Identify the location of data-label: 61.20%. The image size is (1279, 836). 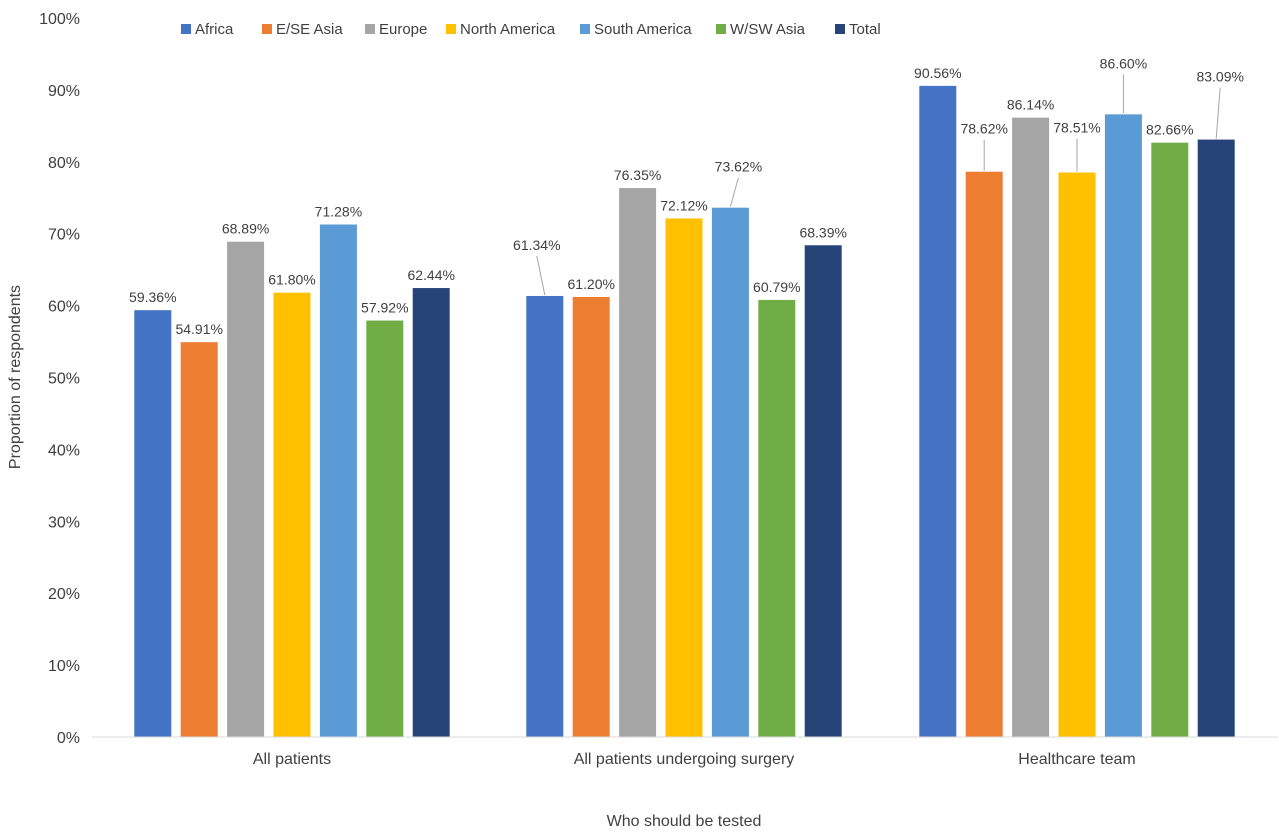
(590, 284).